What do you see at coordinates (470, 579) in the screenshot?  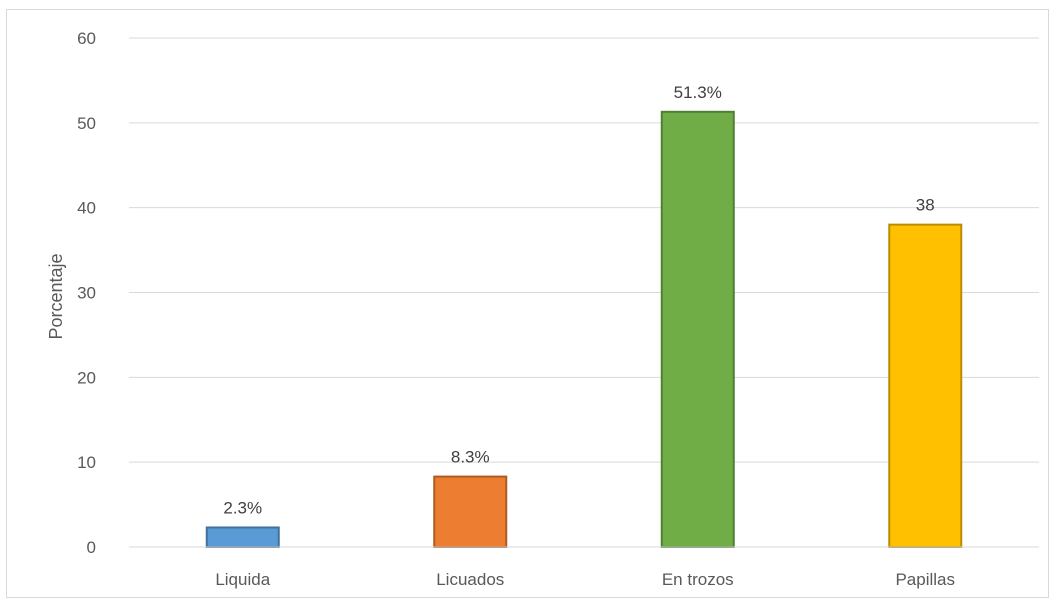 I see `x-category-label: Licuados` at bounding box center [470, 579].